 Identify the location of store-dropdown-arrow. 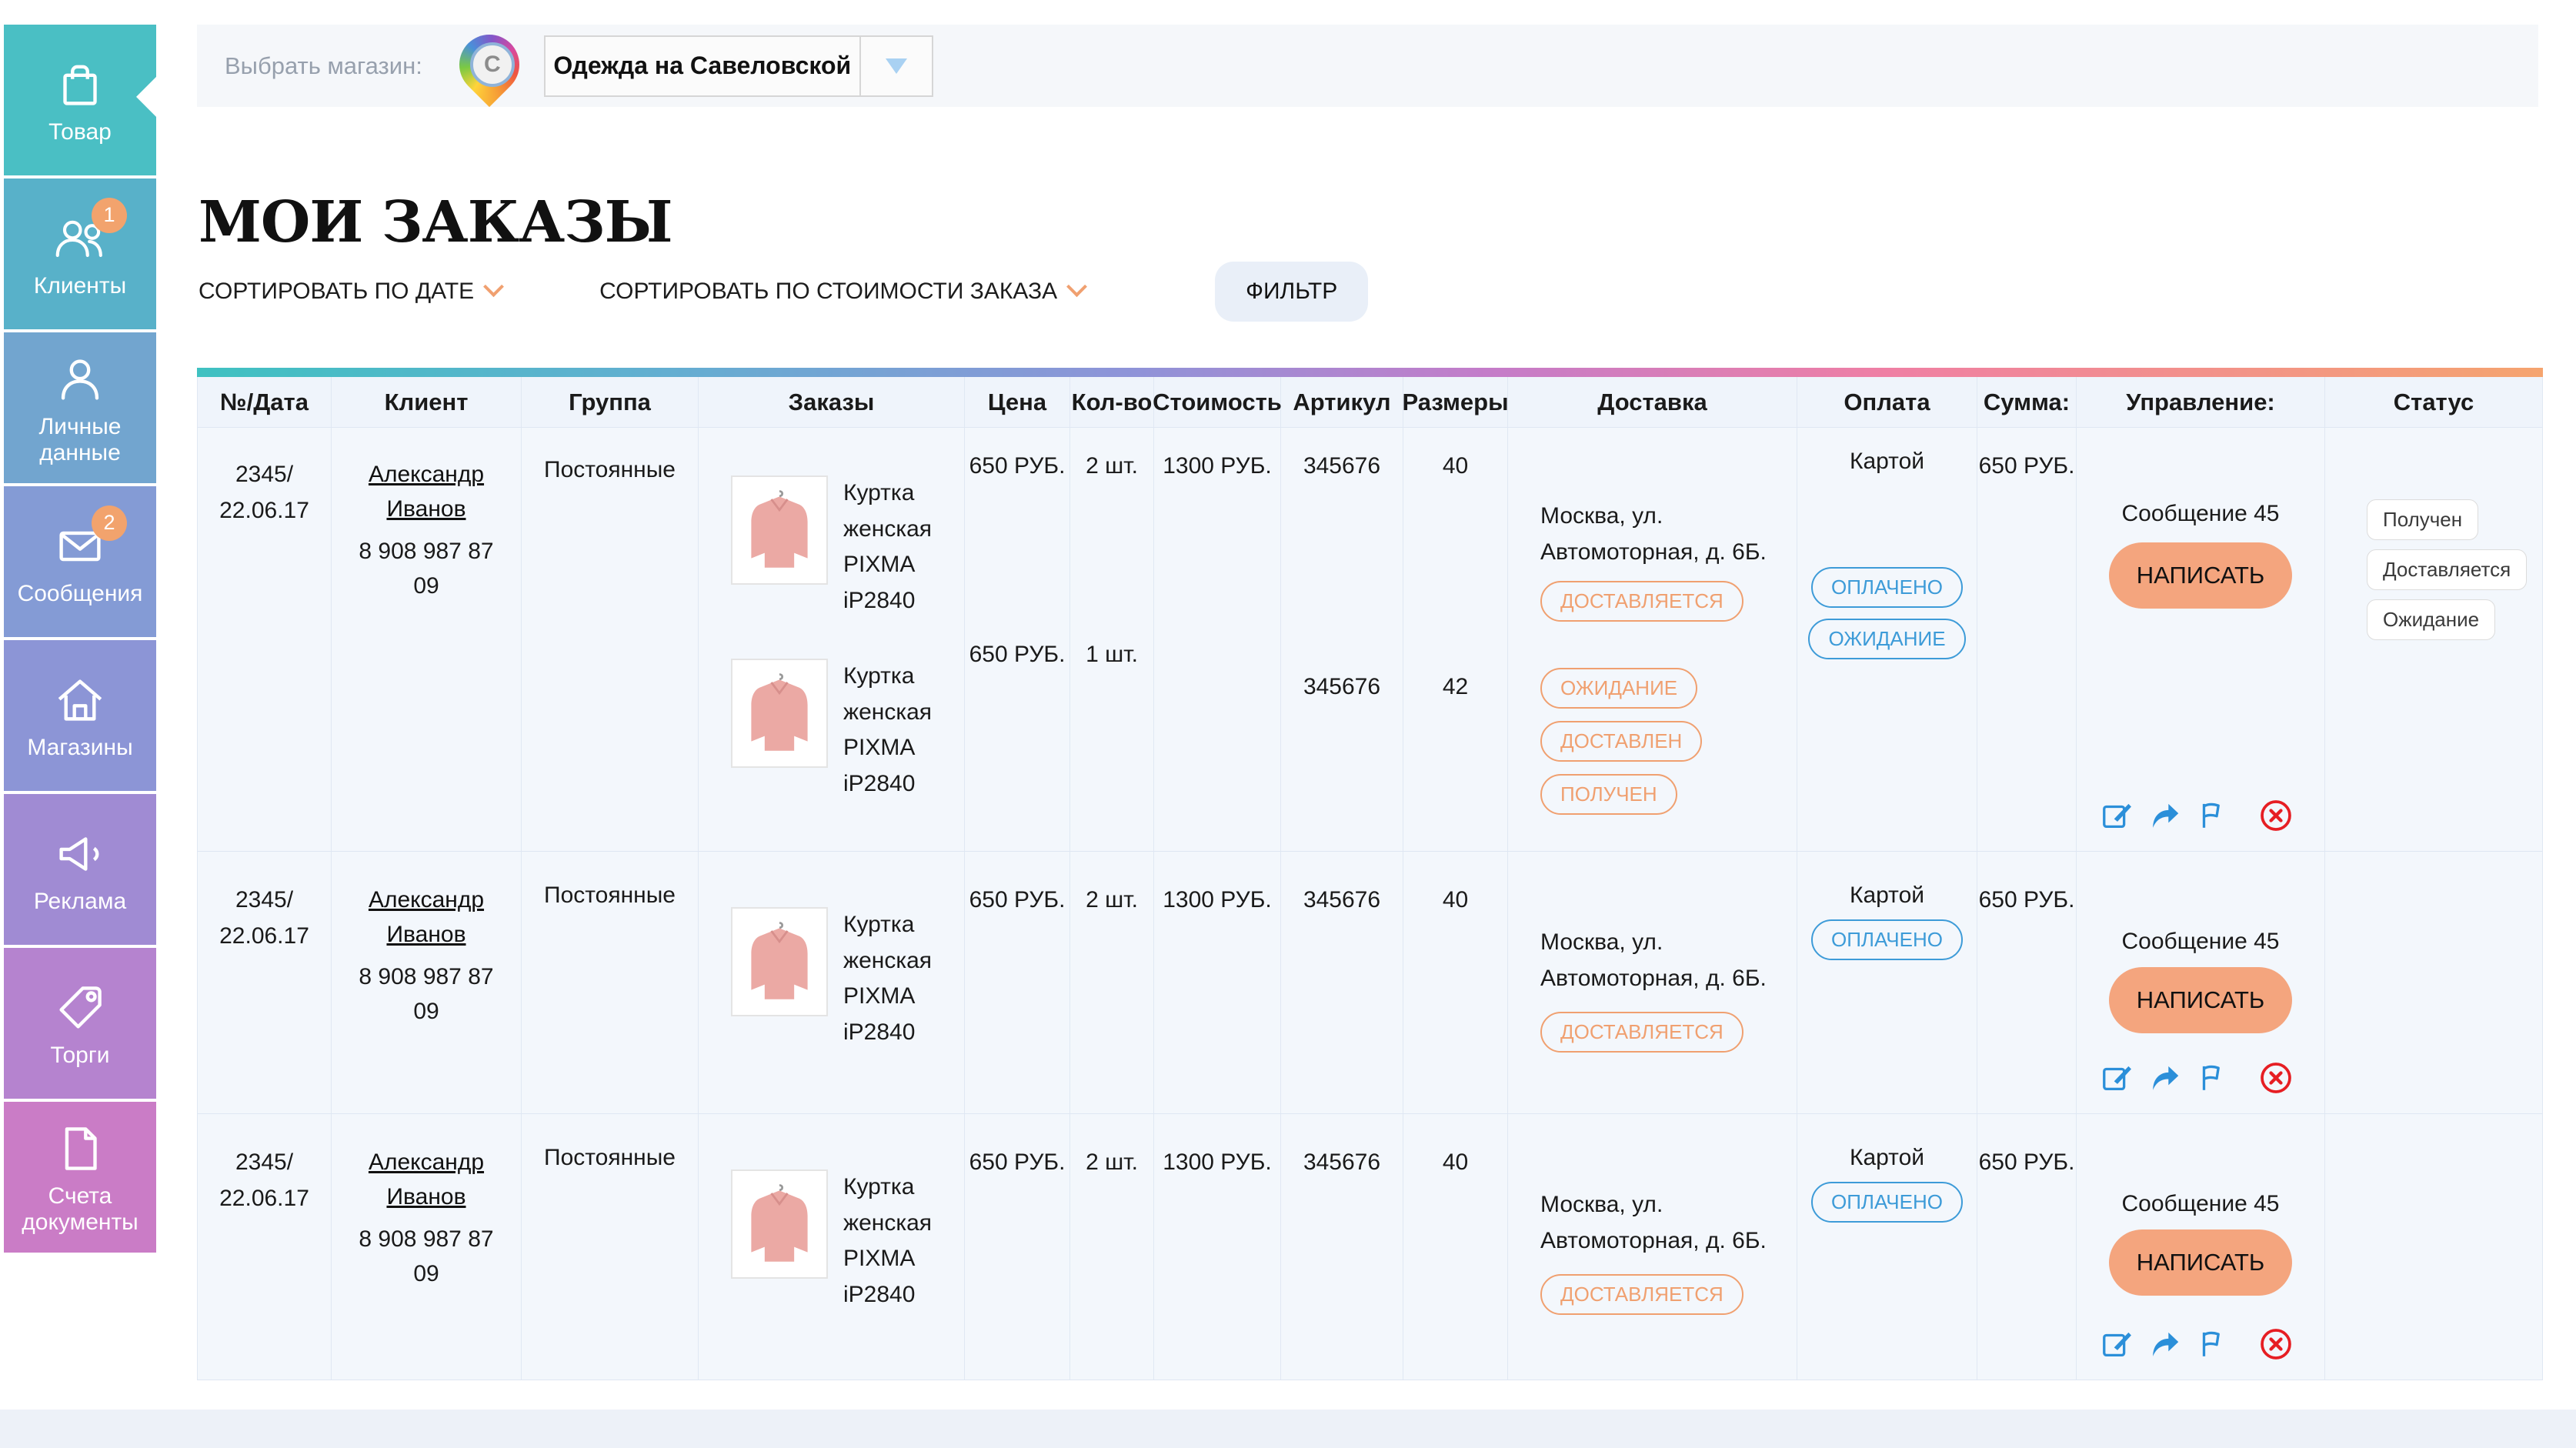
(896, 65).